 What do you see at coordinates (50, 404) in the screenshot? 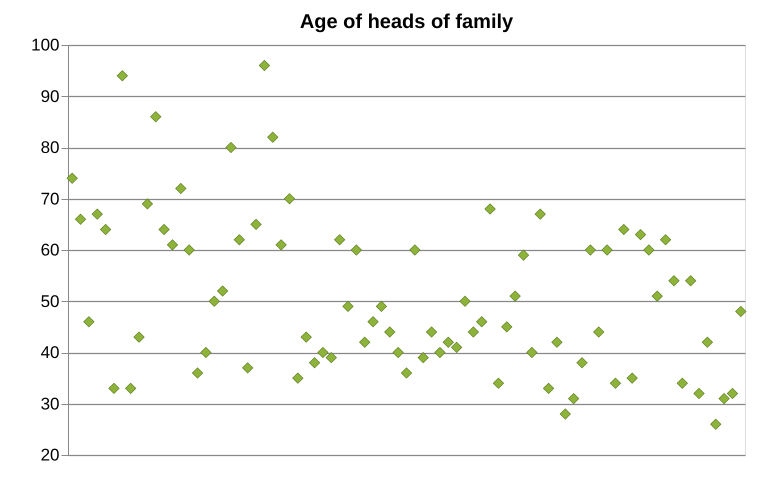
I see `y-tick-label: 30` at bounding box center [50, 404].